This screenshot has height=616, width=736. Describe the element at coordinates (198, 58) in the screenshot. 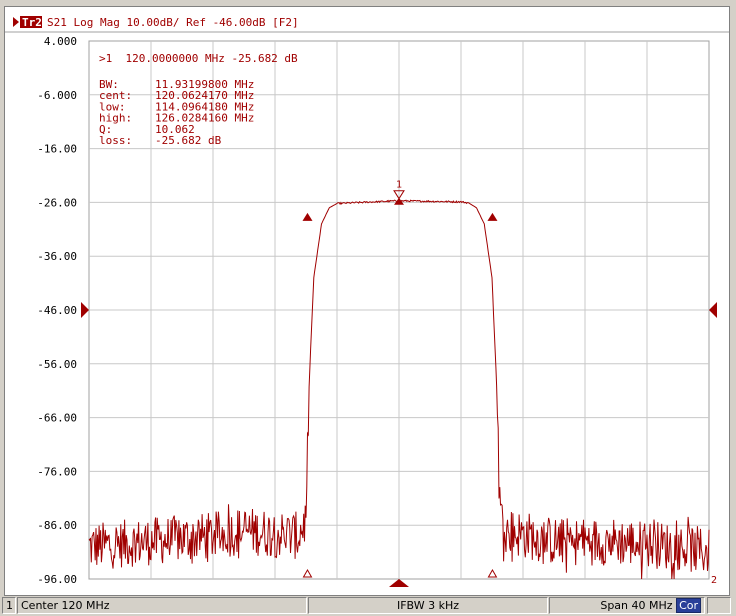

I see `marker-readout-line: >1 120.0000000 MHz -25.682 dB` at that location.